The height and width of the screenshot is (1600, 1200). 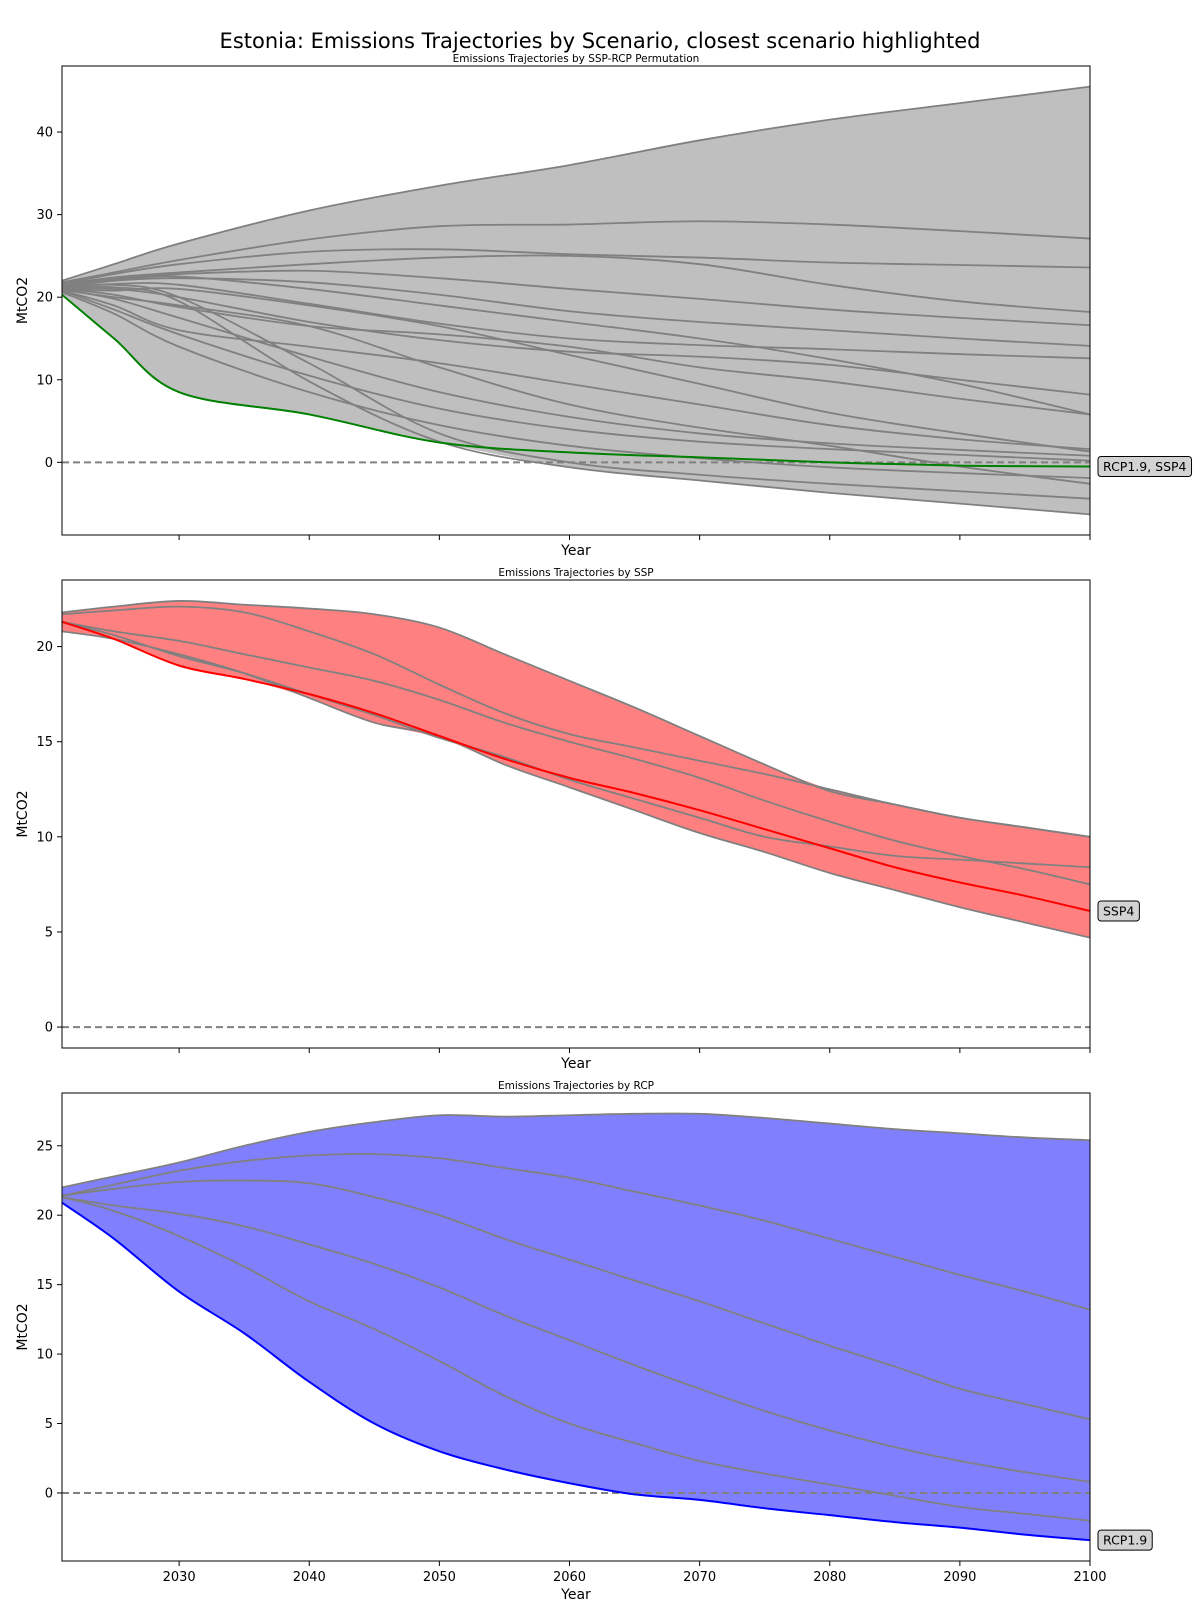 What do you see at coordinates (439, 1577) in the screenshot?
I see `x-tick-label: 2050` at bounding box center [439, 1577].